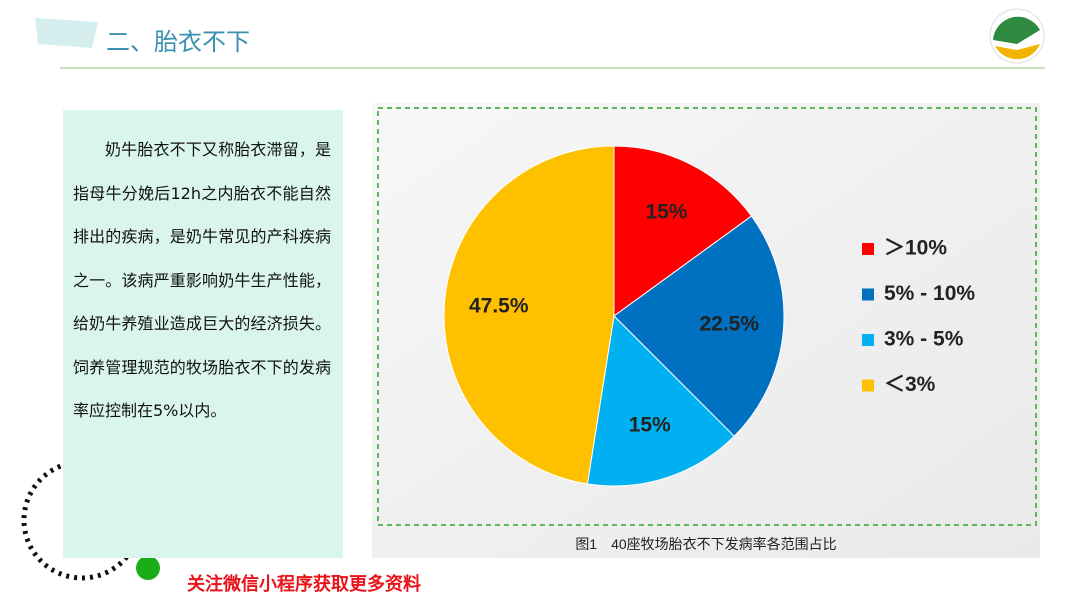 This screenshot has height=608, width=1080. Describe the element at coordinates (915, 248) in the screenshot. I see `legend-label: ＞10%` at that location.